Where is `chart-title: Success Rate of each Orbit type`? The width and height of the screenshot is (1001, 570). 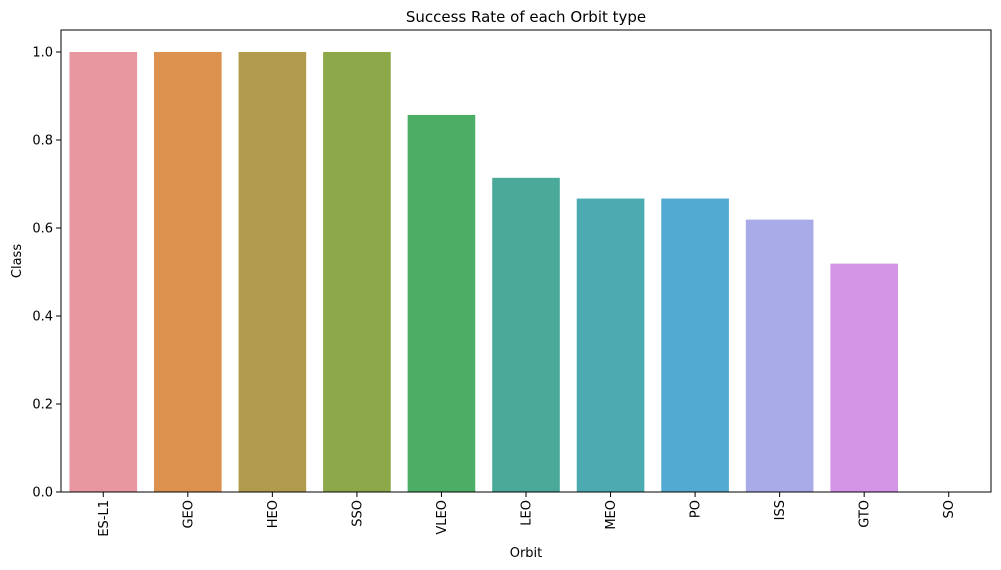
chart-title: Success Rate of each Orbit type is located at coordinates (526, 17).